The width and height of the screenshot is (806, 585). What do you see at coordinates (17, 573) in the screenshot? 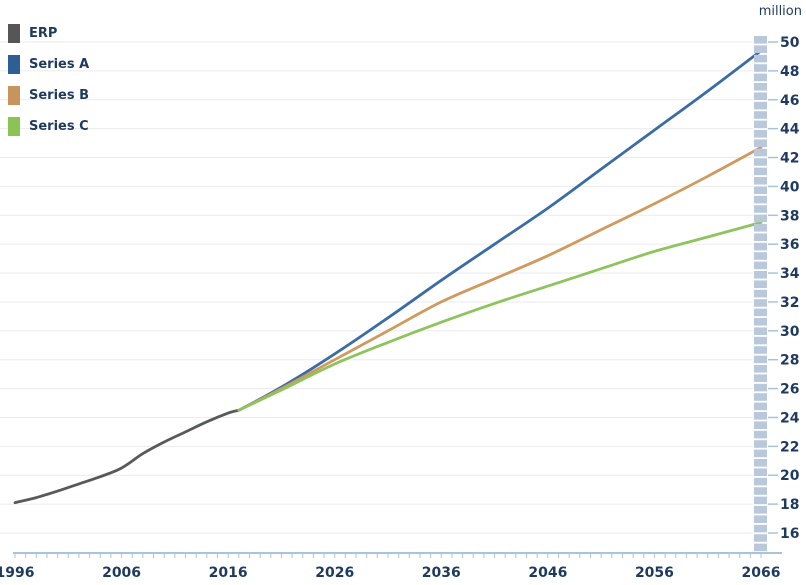
I see `x-axis-tick-label: 1996` at bounding box center [17, 573].